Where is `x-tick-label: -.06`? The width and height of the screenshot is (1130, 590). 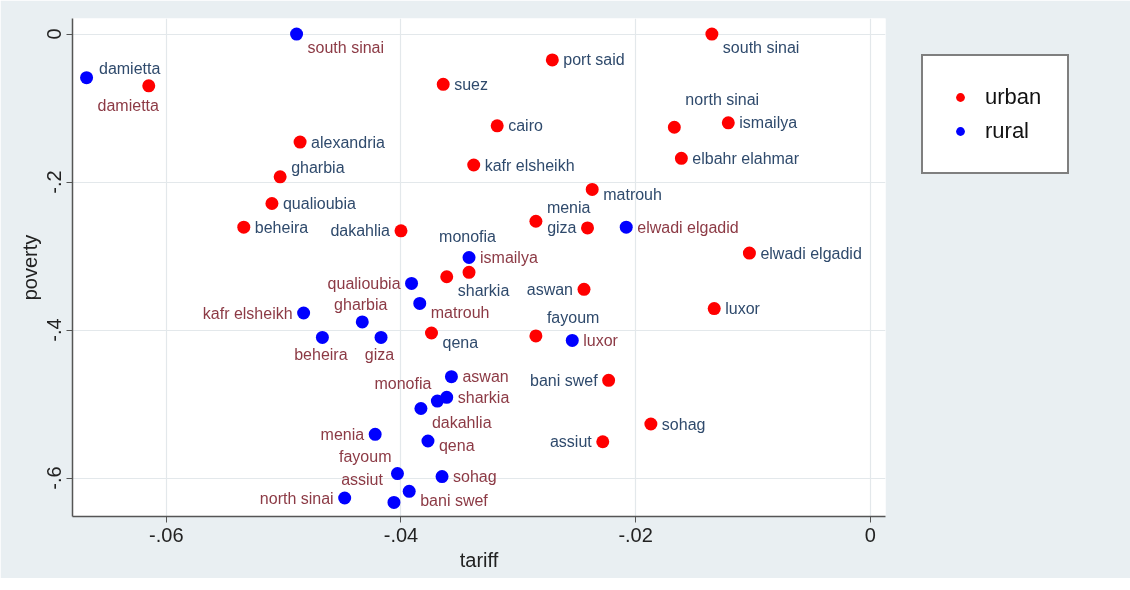 x-tick-label: -.06 is located at coordinates (166, 534).